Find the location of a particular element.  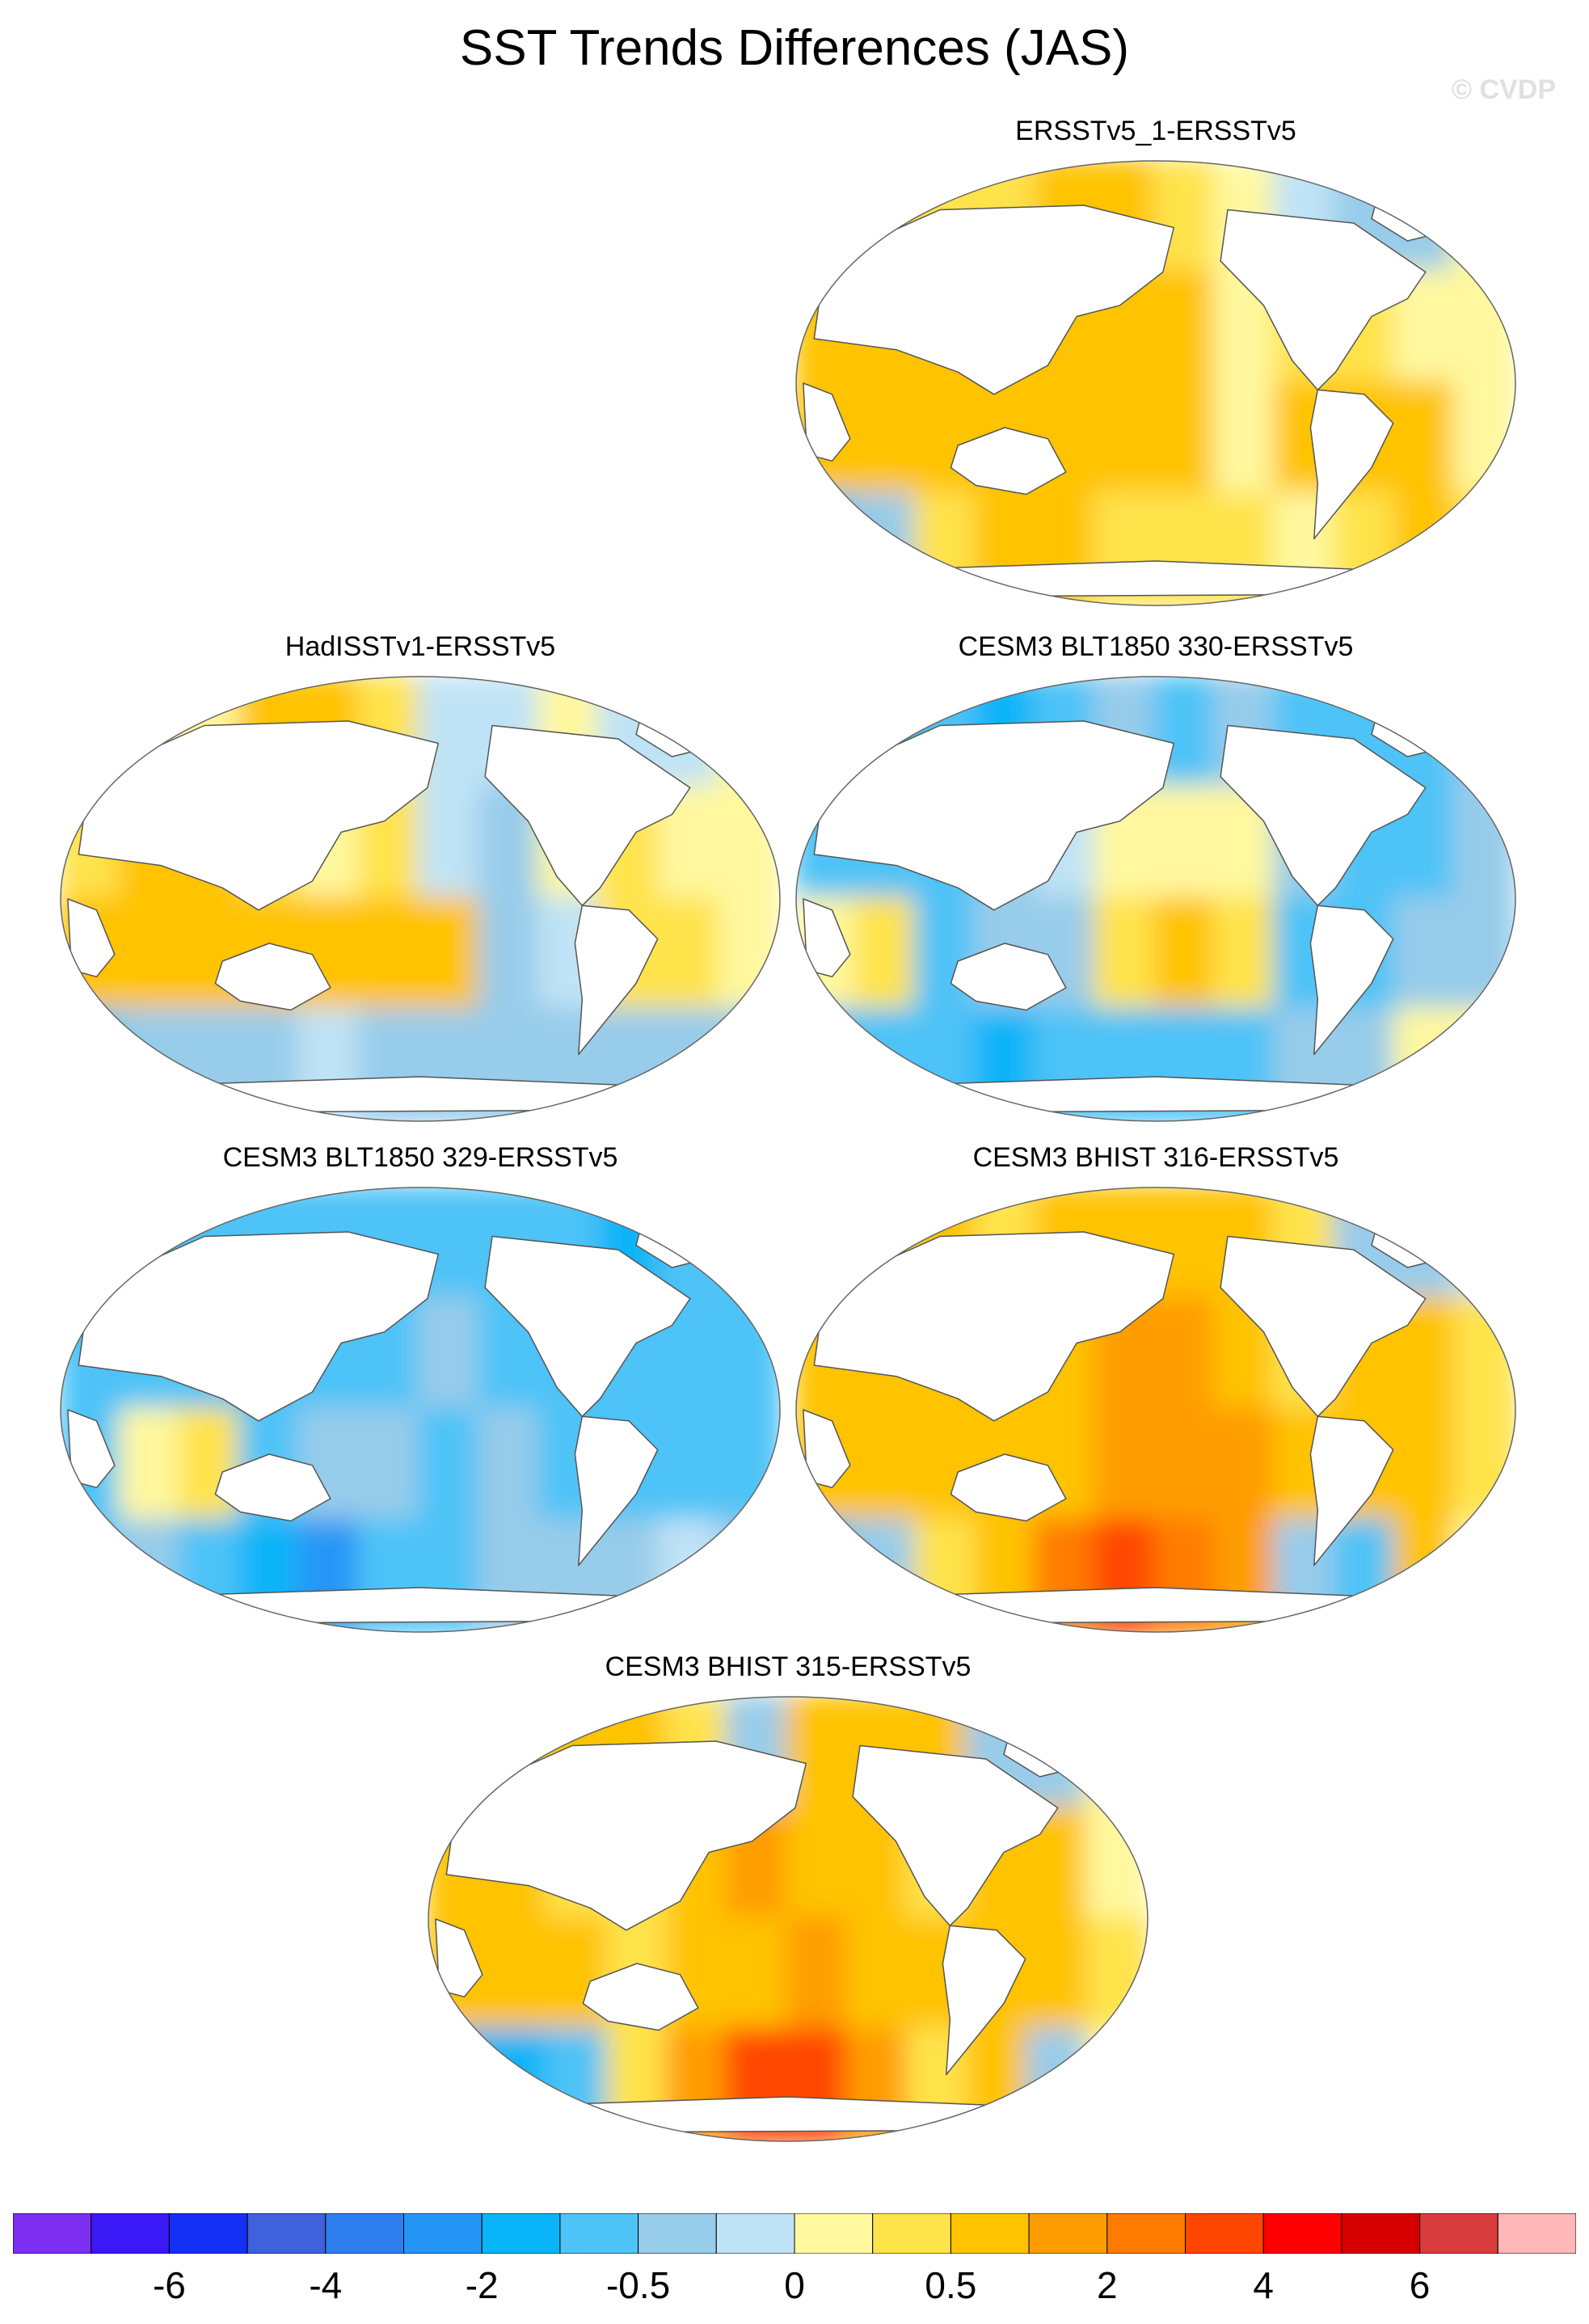

colorbar-tick-label: -4 is located at coordinates (326, 2285).